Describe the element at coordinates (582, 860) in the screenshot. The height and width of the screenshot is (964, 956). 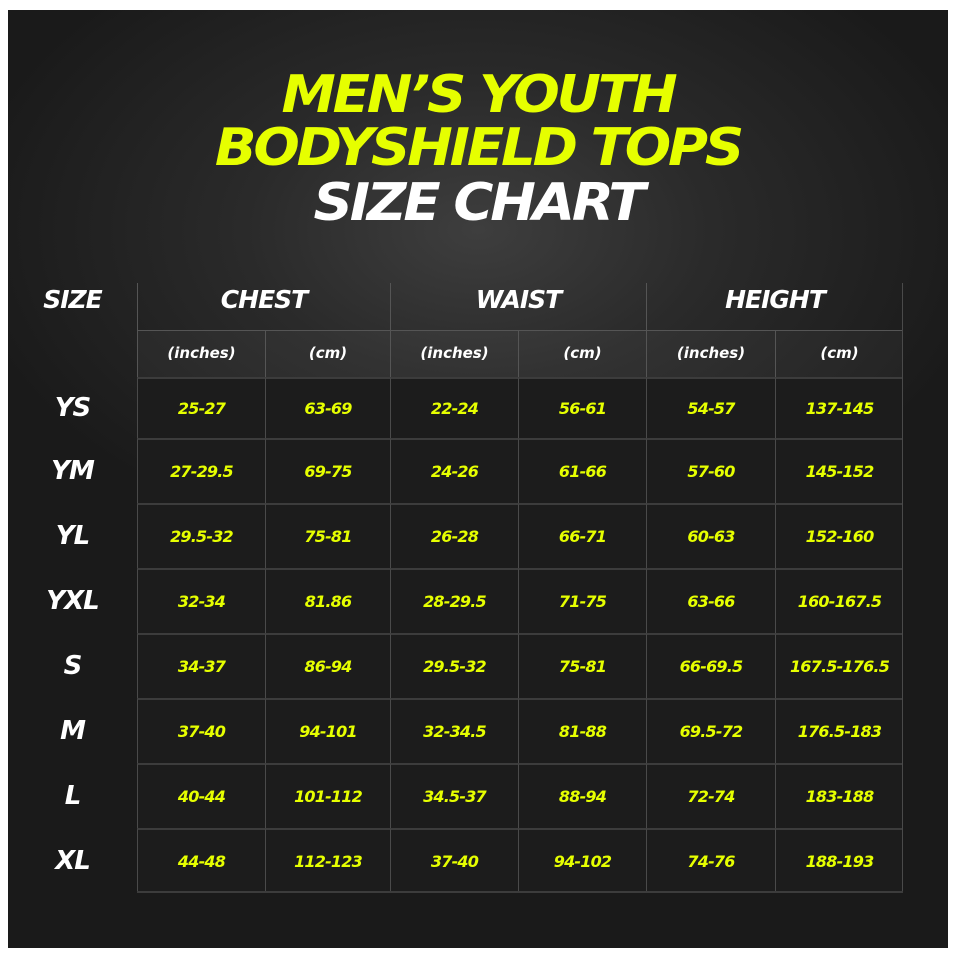
I see `table-cell: 94-102` at that location.